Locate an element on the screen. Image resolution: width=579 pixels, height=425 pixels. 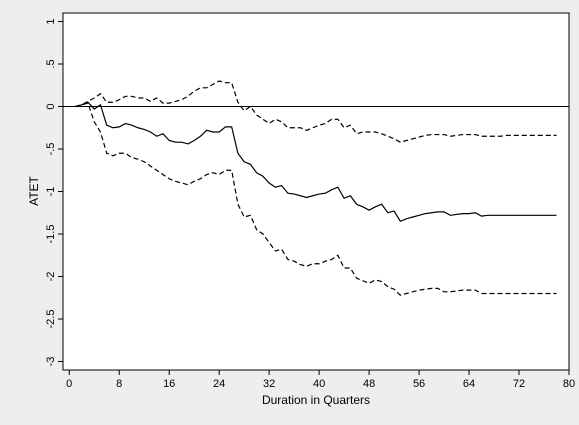
x-tick-label: 24 is located at coordinates (219, 384).